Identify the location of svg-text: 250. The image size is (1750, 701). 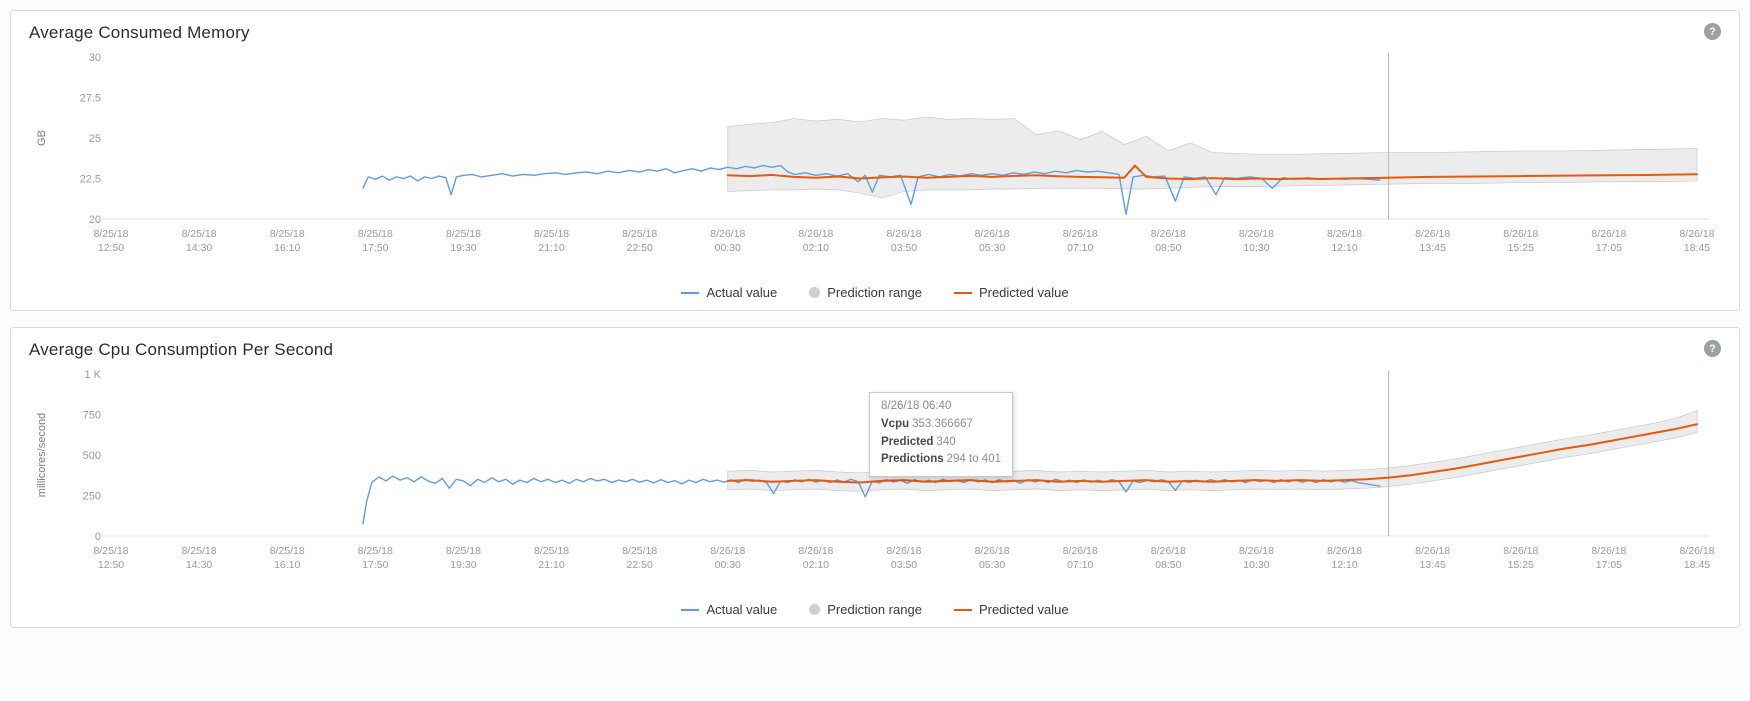
(92, 497).